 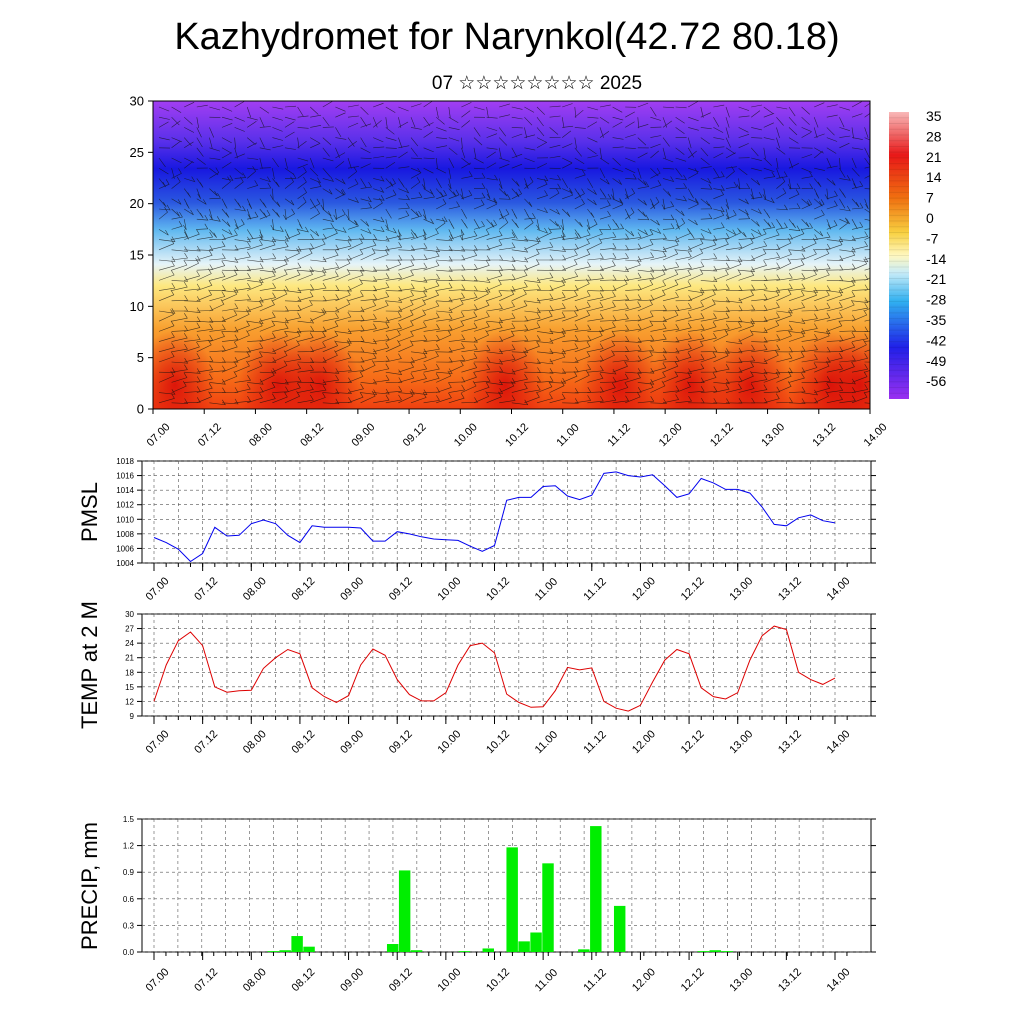 I want to click on heatmap-x-tick-label: 09.12, so click(x=415, y=435).